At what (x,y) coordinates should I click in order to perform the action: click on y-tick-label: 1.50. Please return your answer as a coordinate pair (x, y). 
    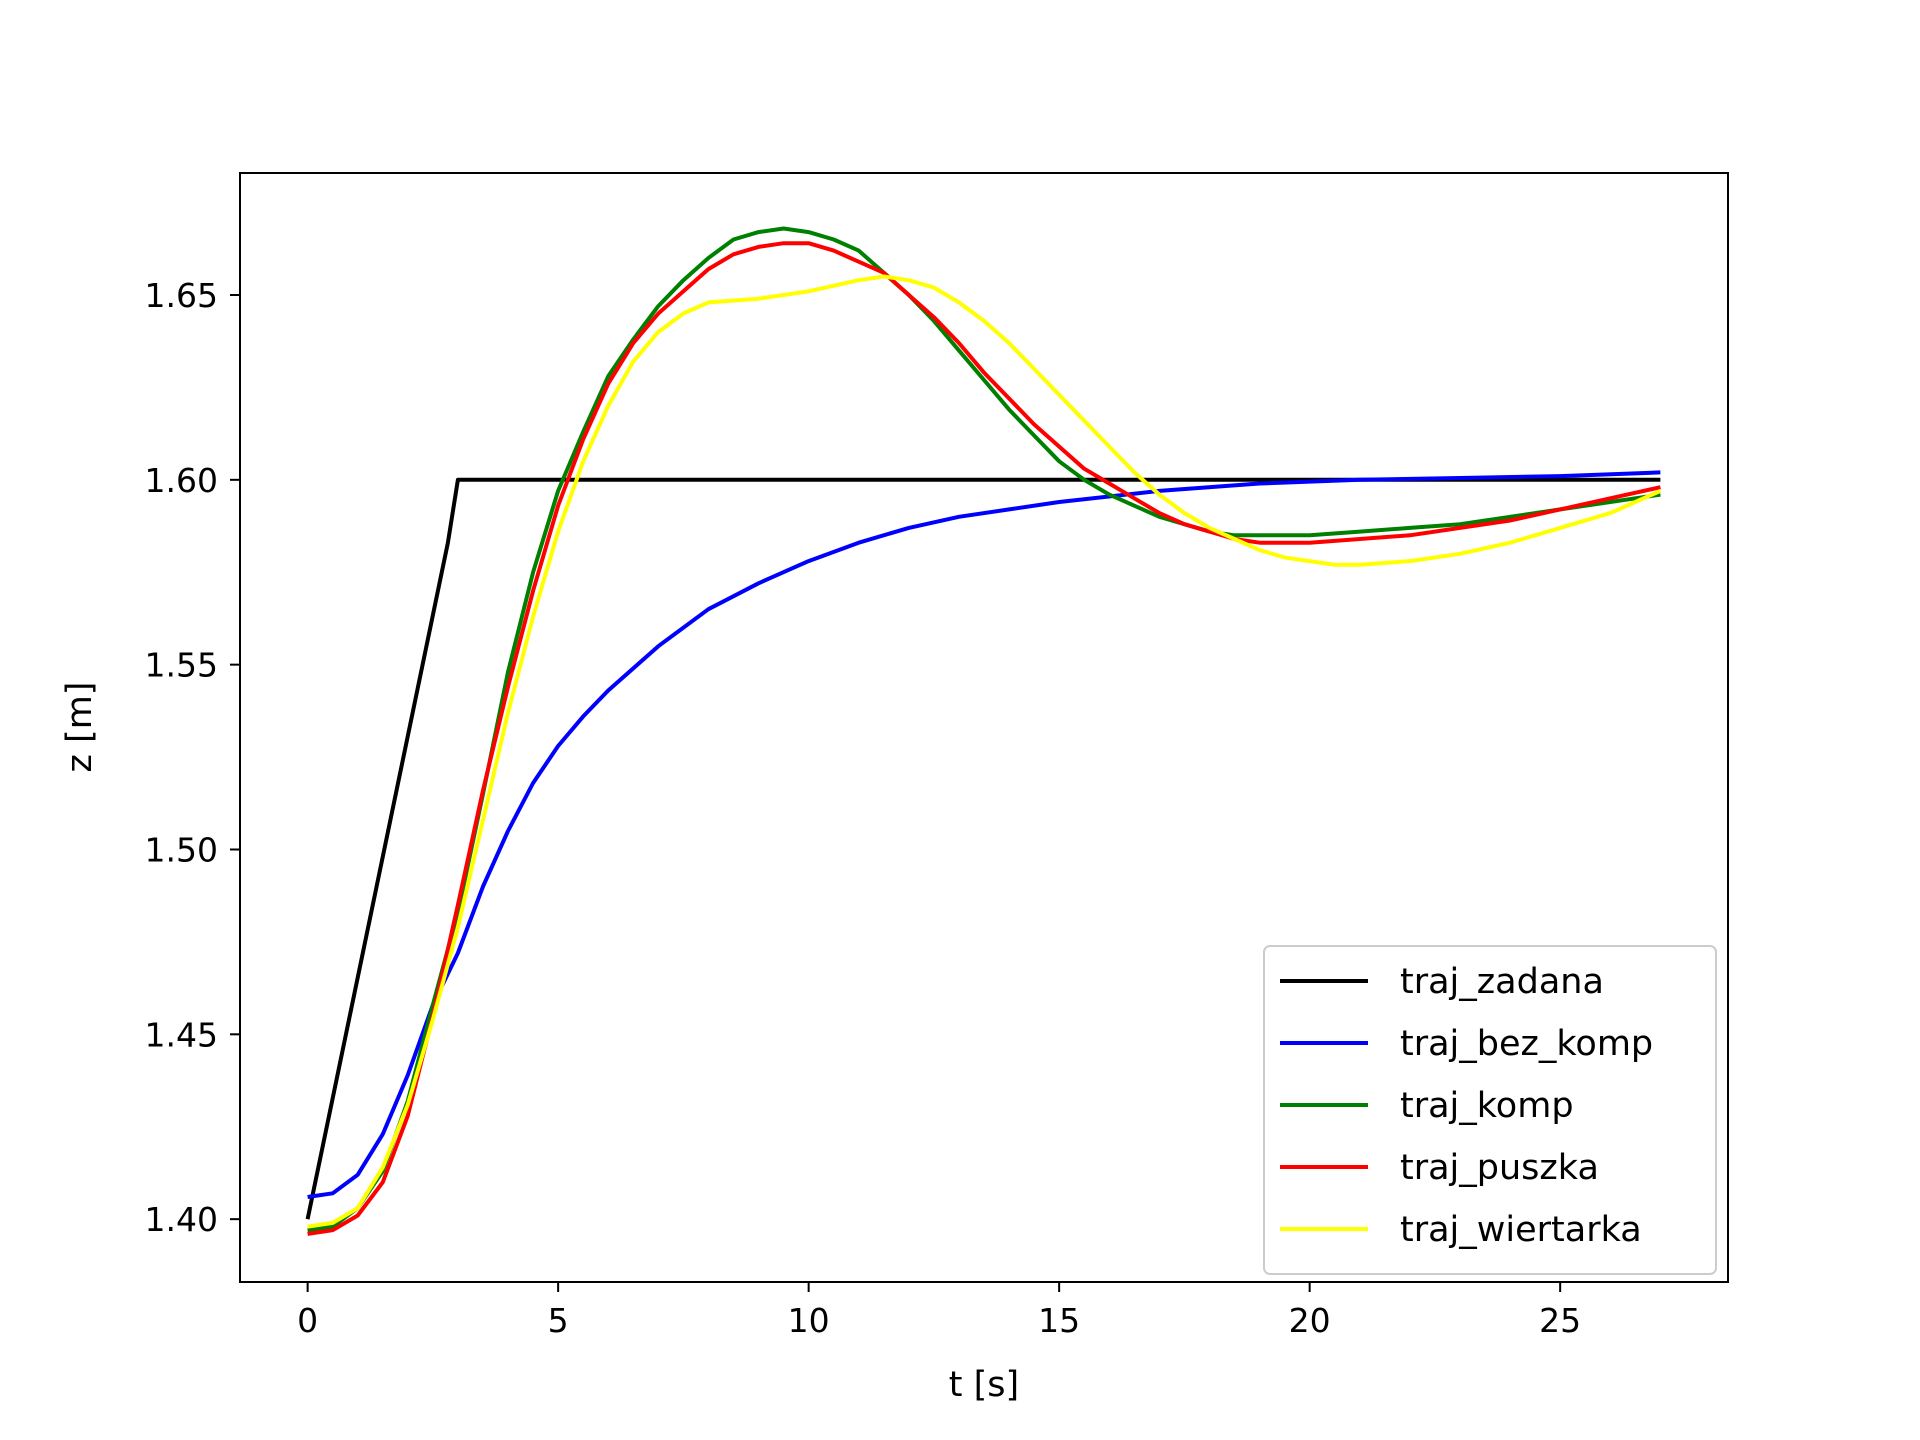
    Looking at the image, I should click on (181, 849).